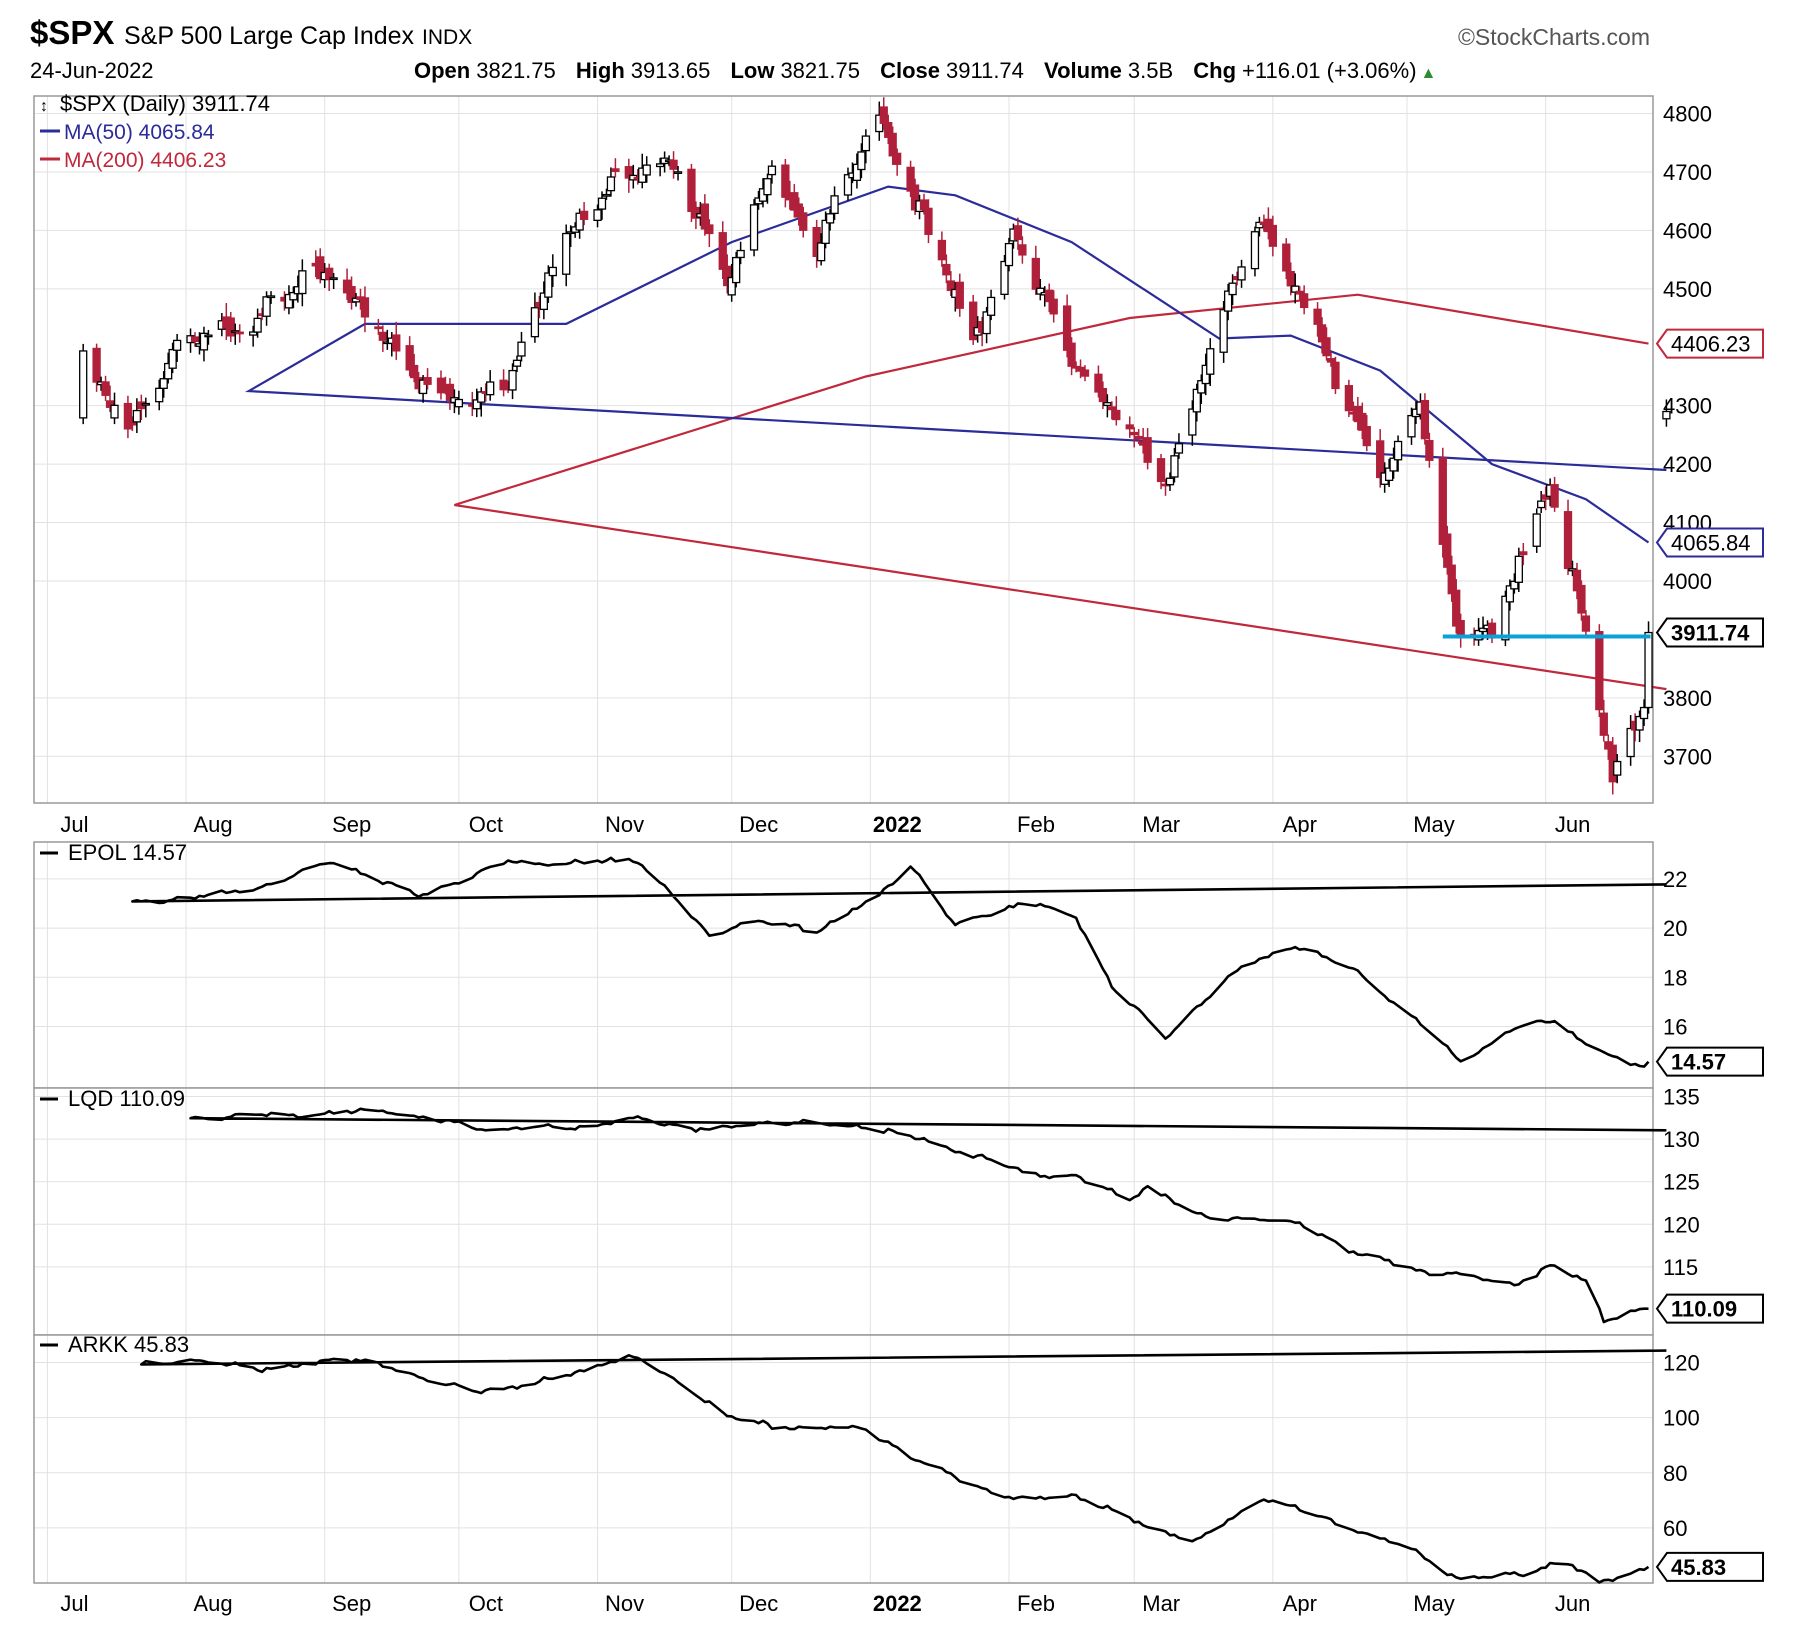 The height and width of the screenshot is (1628, 1806). What do you see at coordinates (447, 37) in the screenshot?
I see `exchange: INDX` at bounding box center [447, 37].